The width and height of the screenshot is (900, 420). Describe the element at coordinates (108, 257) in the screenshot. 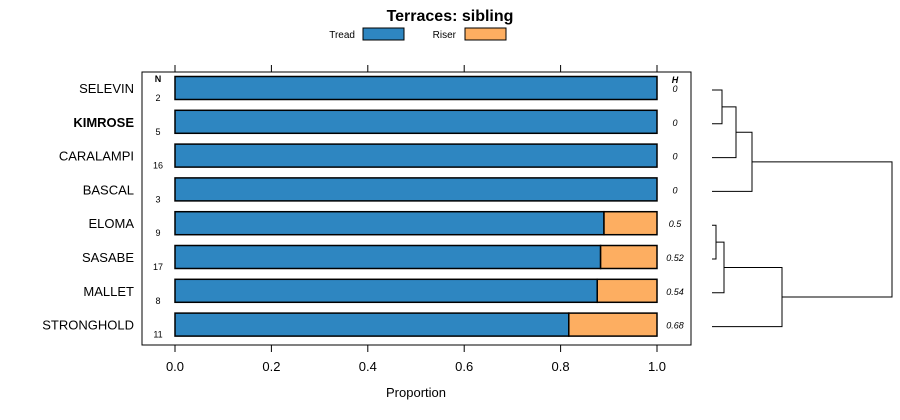

I see `category-label-sasabe: SASABE` at that location.